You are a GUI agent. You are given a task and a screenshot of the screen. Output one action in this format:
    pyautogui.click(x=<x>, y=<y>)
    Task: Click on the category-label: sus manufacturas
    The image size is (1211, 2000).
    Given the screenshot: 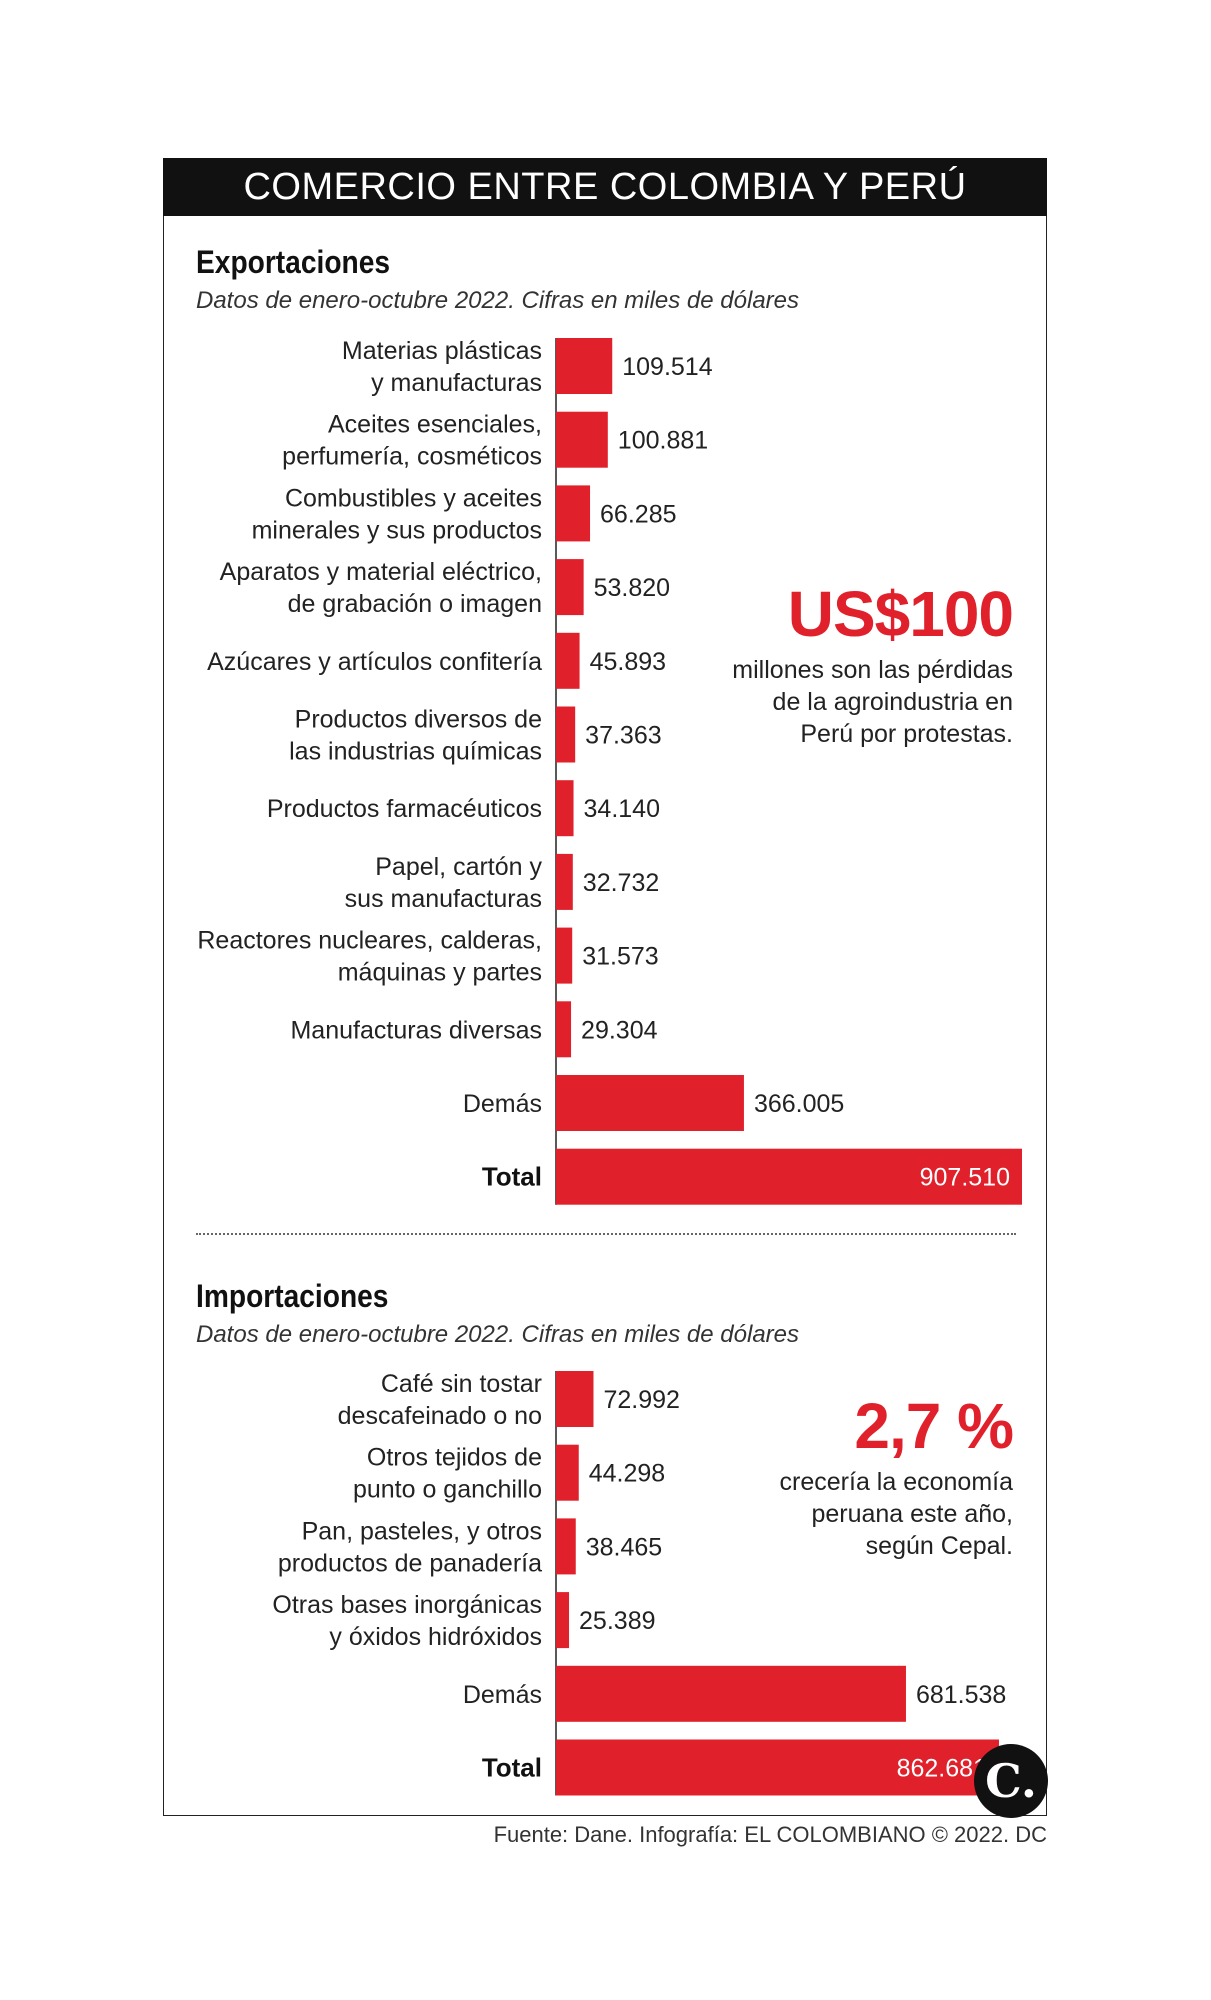 What is the action you would take?
    pyautogui.click(x=443, y=899)
    